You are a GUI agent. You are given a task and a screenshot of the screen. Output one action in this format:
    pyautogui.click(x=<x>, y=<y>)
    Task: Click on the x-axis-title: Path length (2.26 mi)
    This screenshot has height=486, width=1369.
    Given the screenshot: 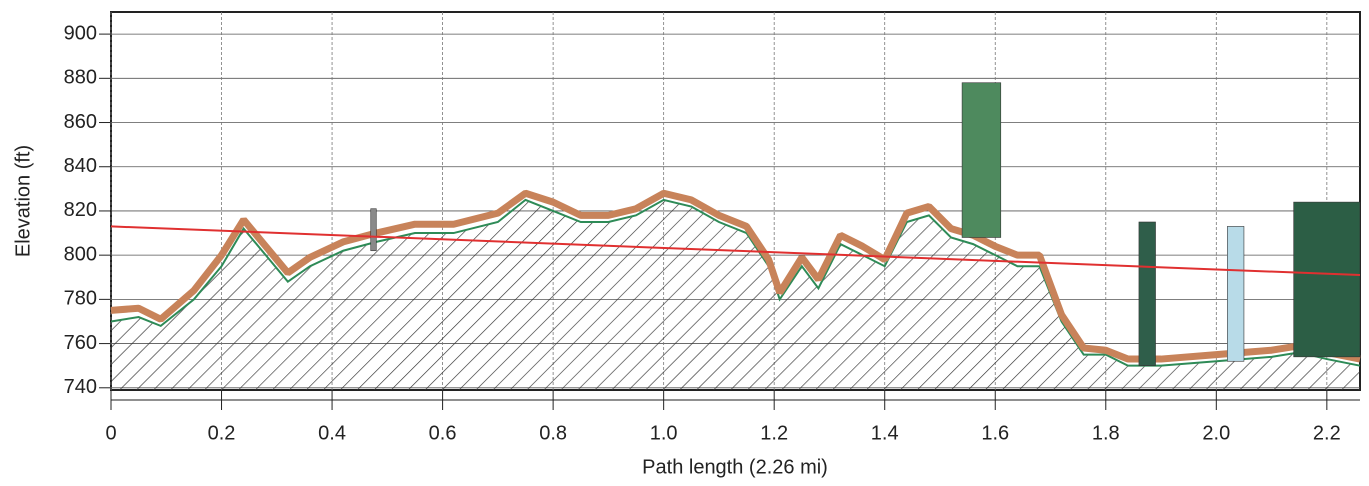 What is the action you would take?
    pyautogui.click(x=735, y=467)
    